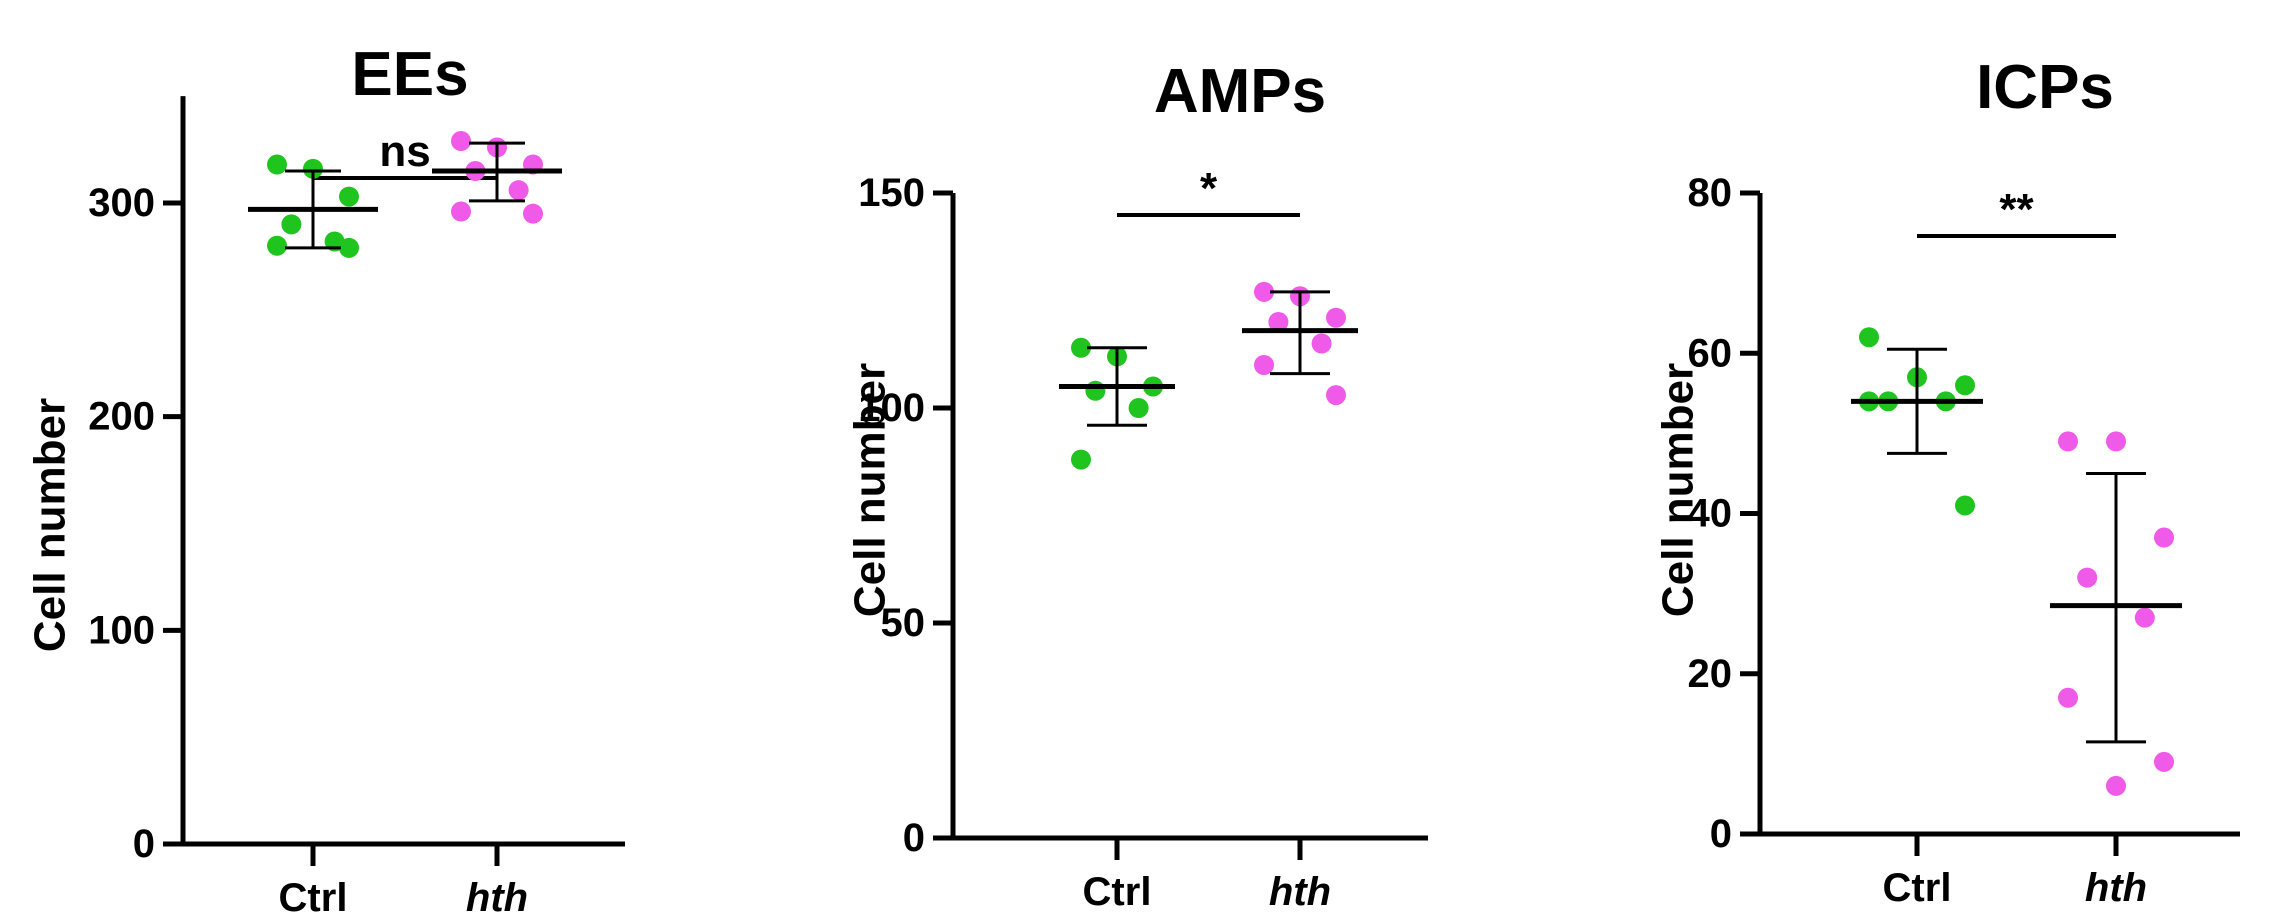  I want to click on y-tick-label: 300, so click(121, 203).